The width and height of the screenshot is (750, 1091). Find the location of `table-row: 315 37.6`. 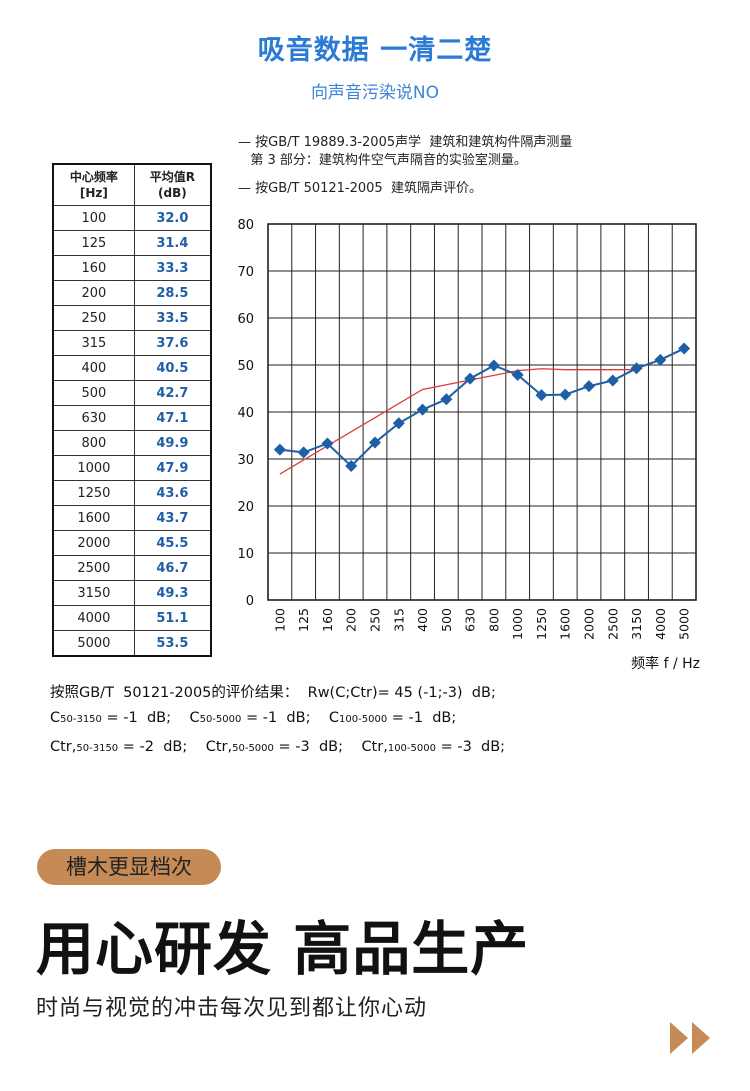

table-row: 315 37.6 is located at coordinates (132, 343).